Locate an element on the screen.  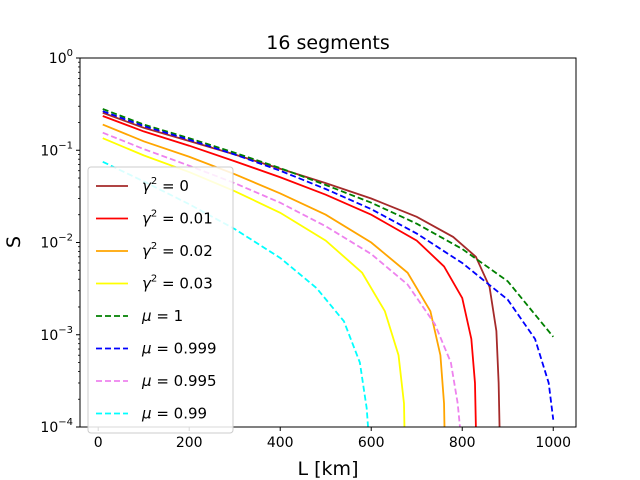
x-axis-label: L [km] is located at coordinates (328, 469).